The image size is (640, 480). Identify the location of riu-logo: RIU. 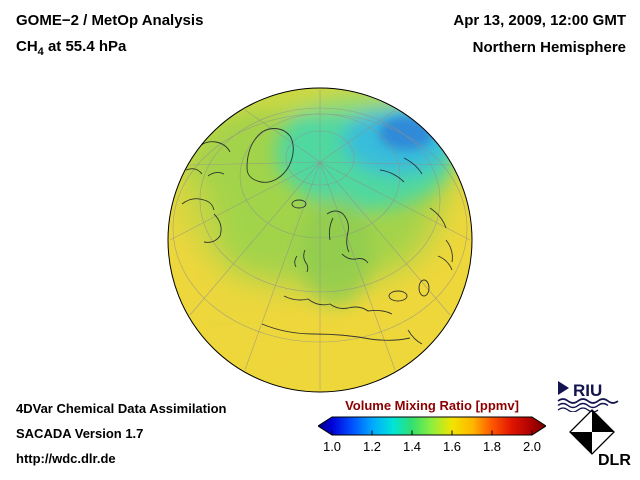
(588, 396).